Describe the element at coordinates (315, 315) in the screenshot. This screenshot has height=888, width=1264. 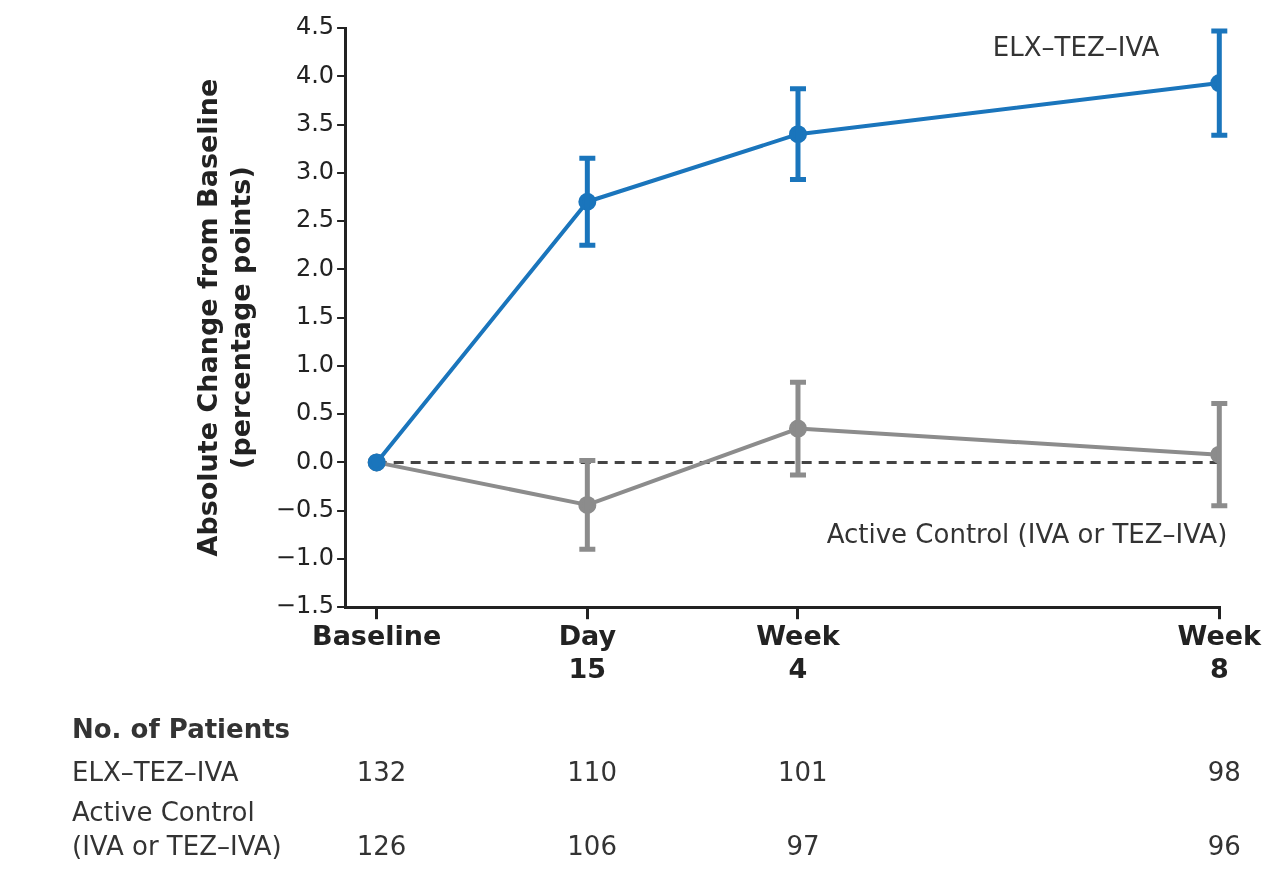
I see `y-tick-label: 1.5` at that location.